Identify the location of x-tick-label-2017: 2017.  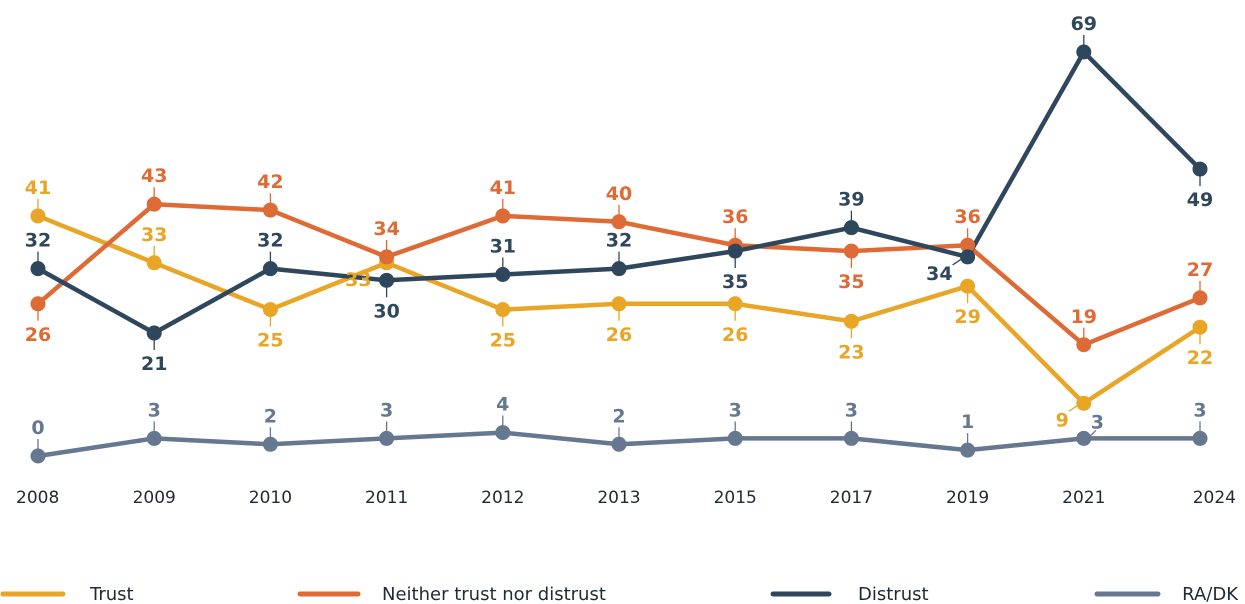
(851, 498).